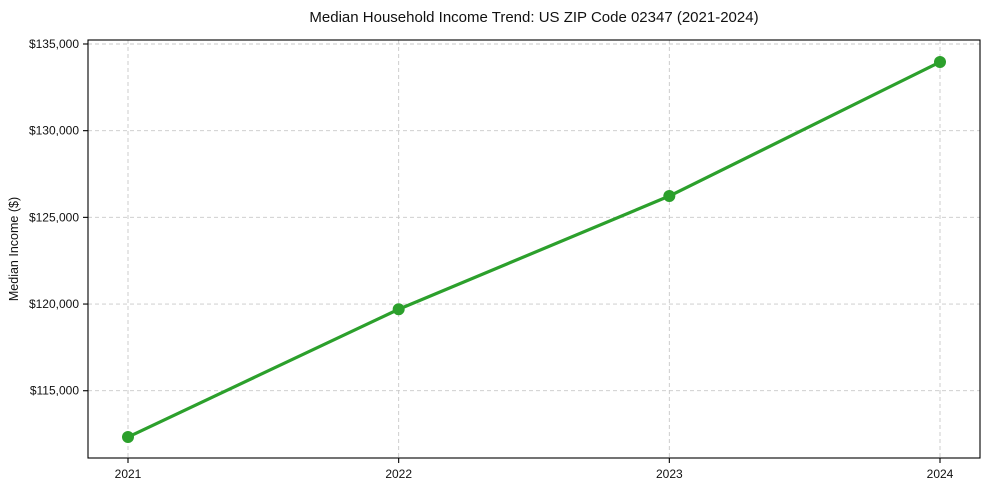 This screenshot has height=490, width=989. Describe the element at coordinates (669, 474) in the screenshot. I see `x-tick-label: 2023` at that location.